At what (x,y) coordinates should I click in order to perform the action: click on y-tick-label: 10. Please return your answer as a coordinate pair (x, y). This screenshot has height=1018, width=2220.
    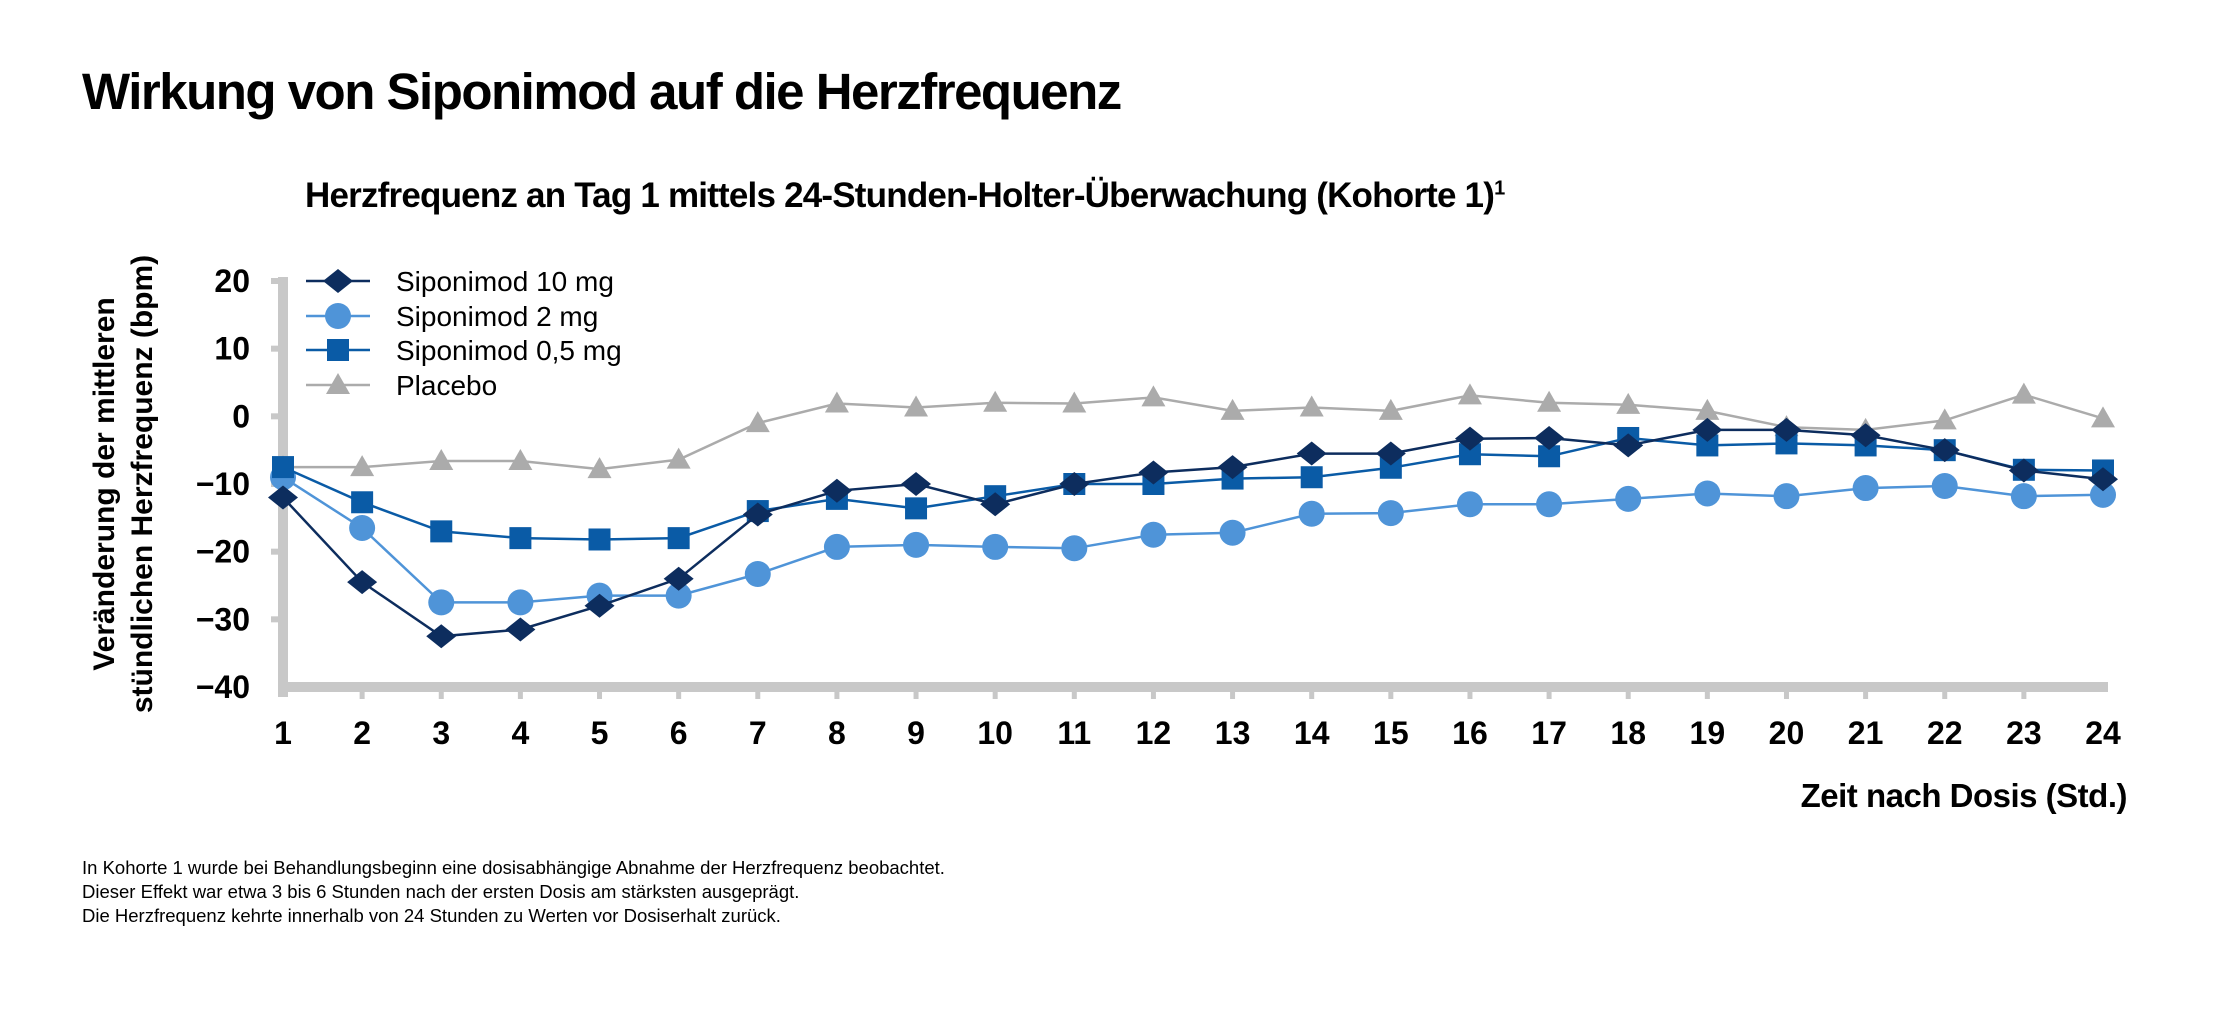
    Looking at the image, I should click on (232, 349).